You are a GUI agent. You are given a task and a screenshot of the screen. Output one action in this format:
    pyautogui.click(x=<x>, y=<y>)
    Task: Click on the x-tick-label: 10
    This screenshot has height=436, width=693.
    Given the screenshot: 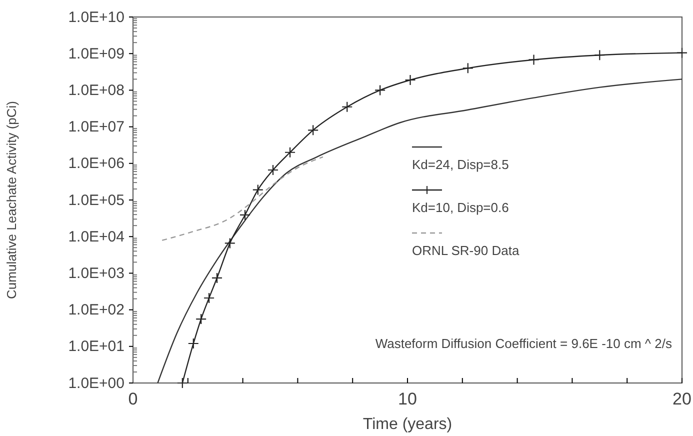 What is the action you would take?
    pyautogui.click(x=407, y=399)
    